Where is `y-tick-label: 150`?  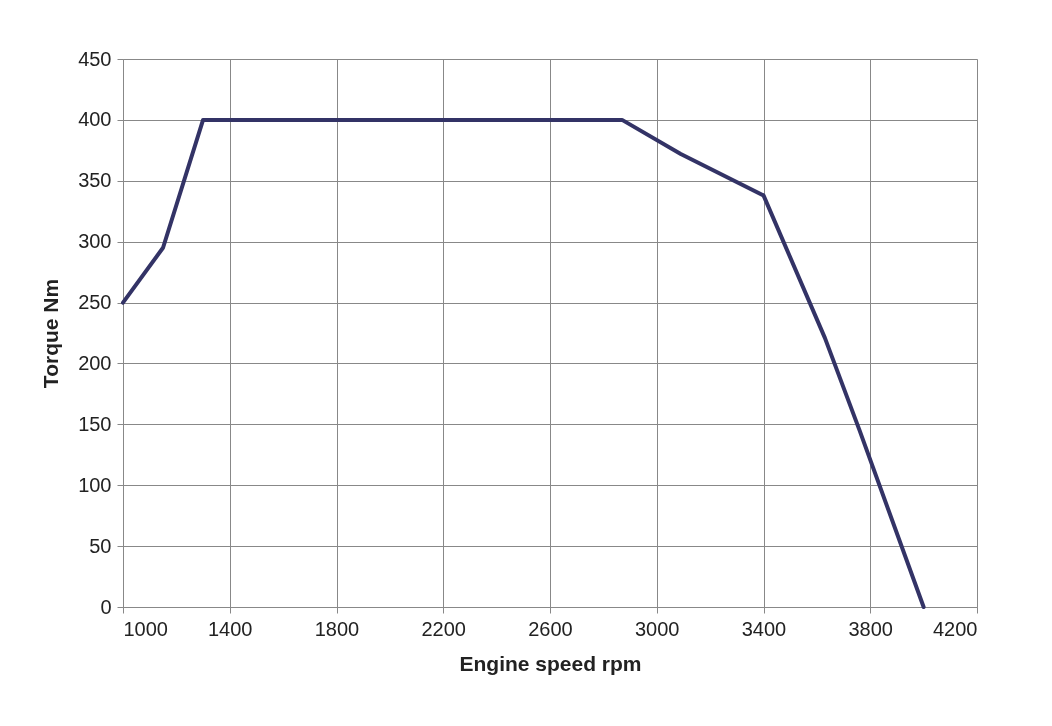
y-tick-label: 150 is located at coordinates (95, 423).